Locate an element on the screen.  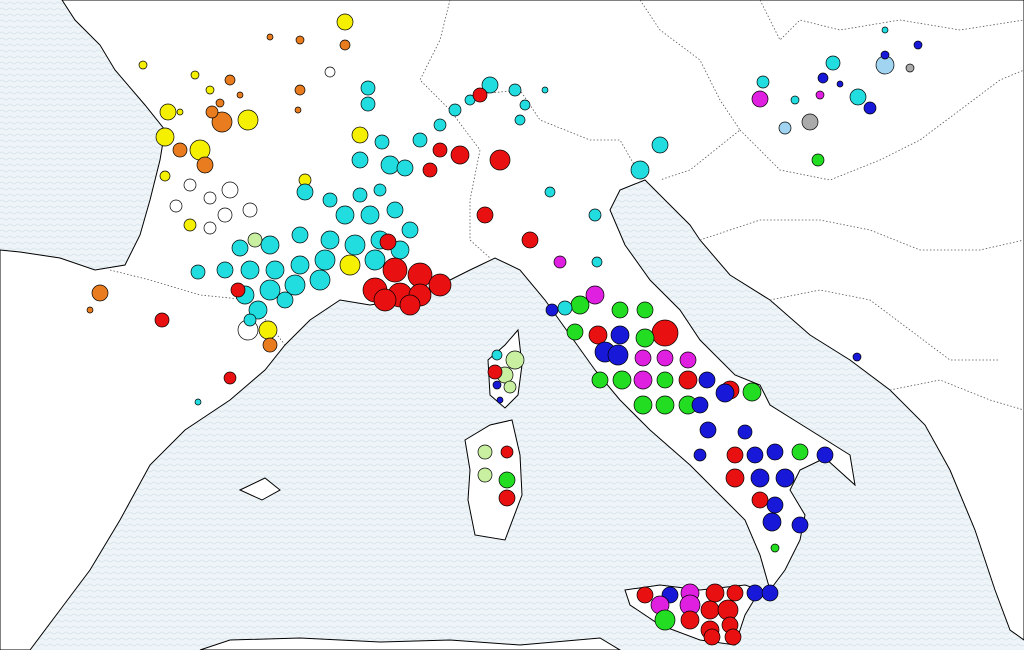
africa is located at coordinates (410, 643).